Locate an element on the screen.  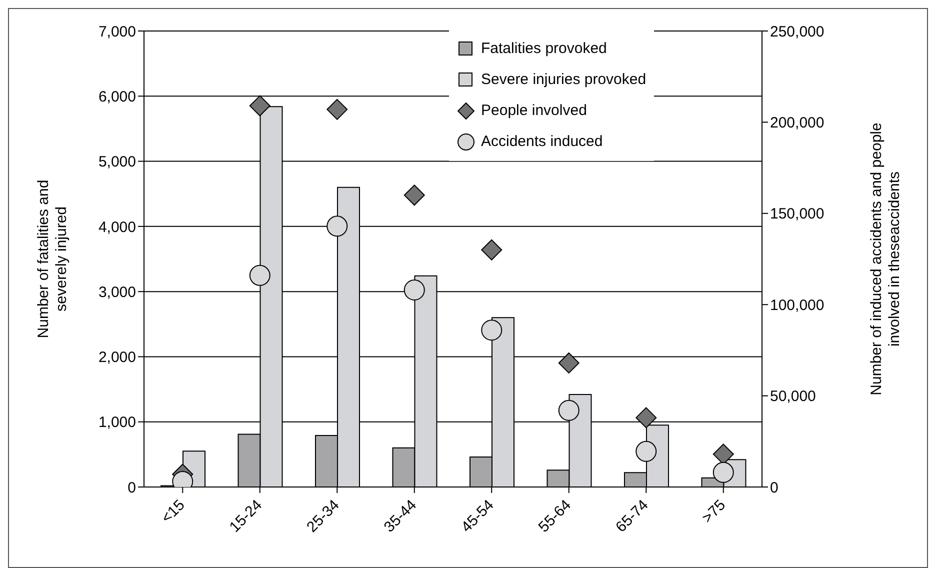
y-tick-label: 4,000 is located at coordinates (117, 227).